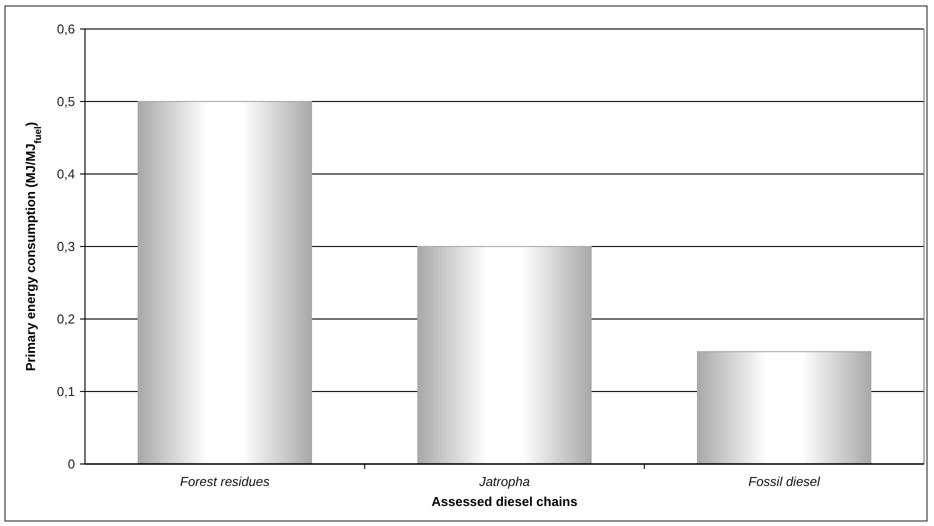 This screenshot has width=934, height=526. What do you see at coordinates (225, 481) in the screenshot?
I see `x-tick-label: Forest residues` at bounding box center [225, 481].